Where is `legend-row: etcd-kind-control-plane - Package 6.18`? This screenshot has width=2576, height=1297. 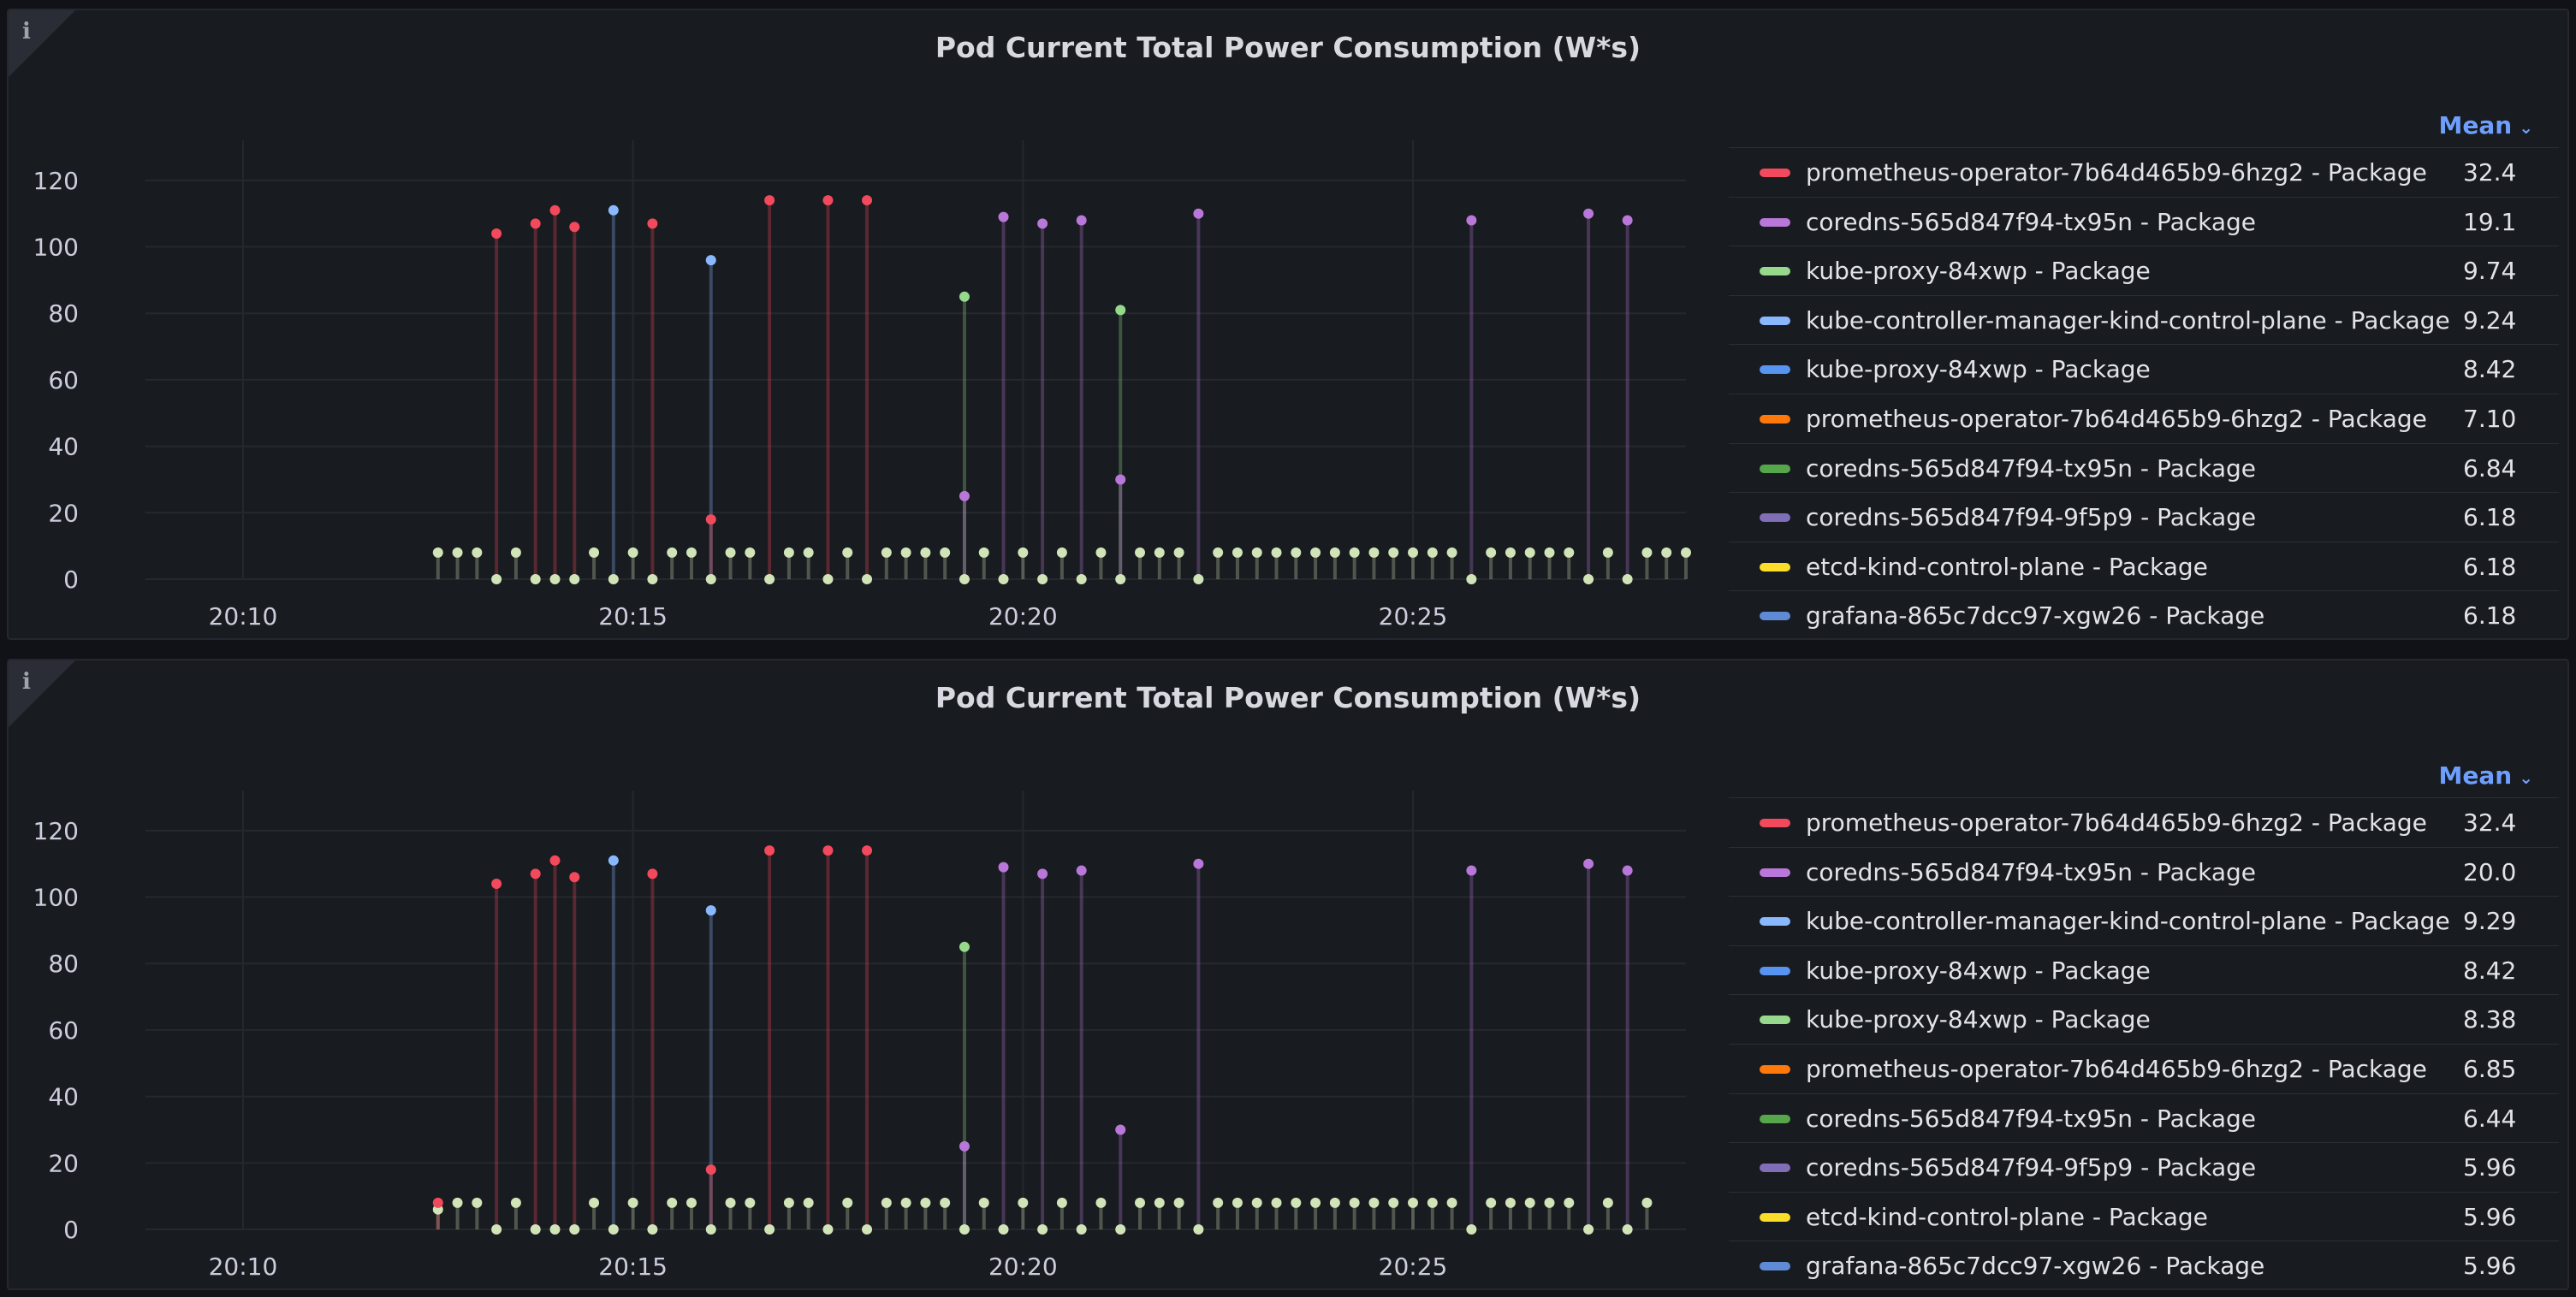
legend-row: etcd-kind-control-plane - Package 6.18 is located at coordinates (2144, 566).